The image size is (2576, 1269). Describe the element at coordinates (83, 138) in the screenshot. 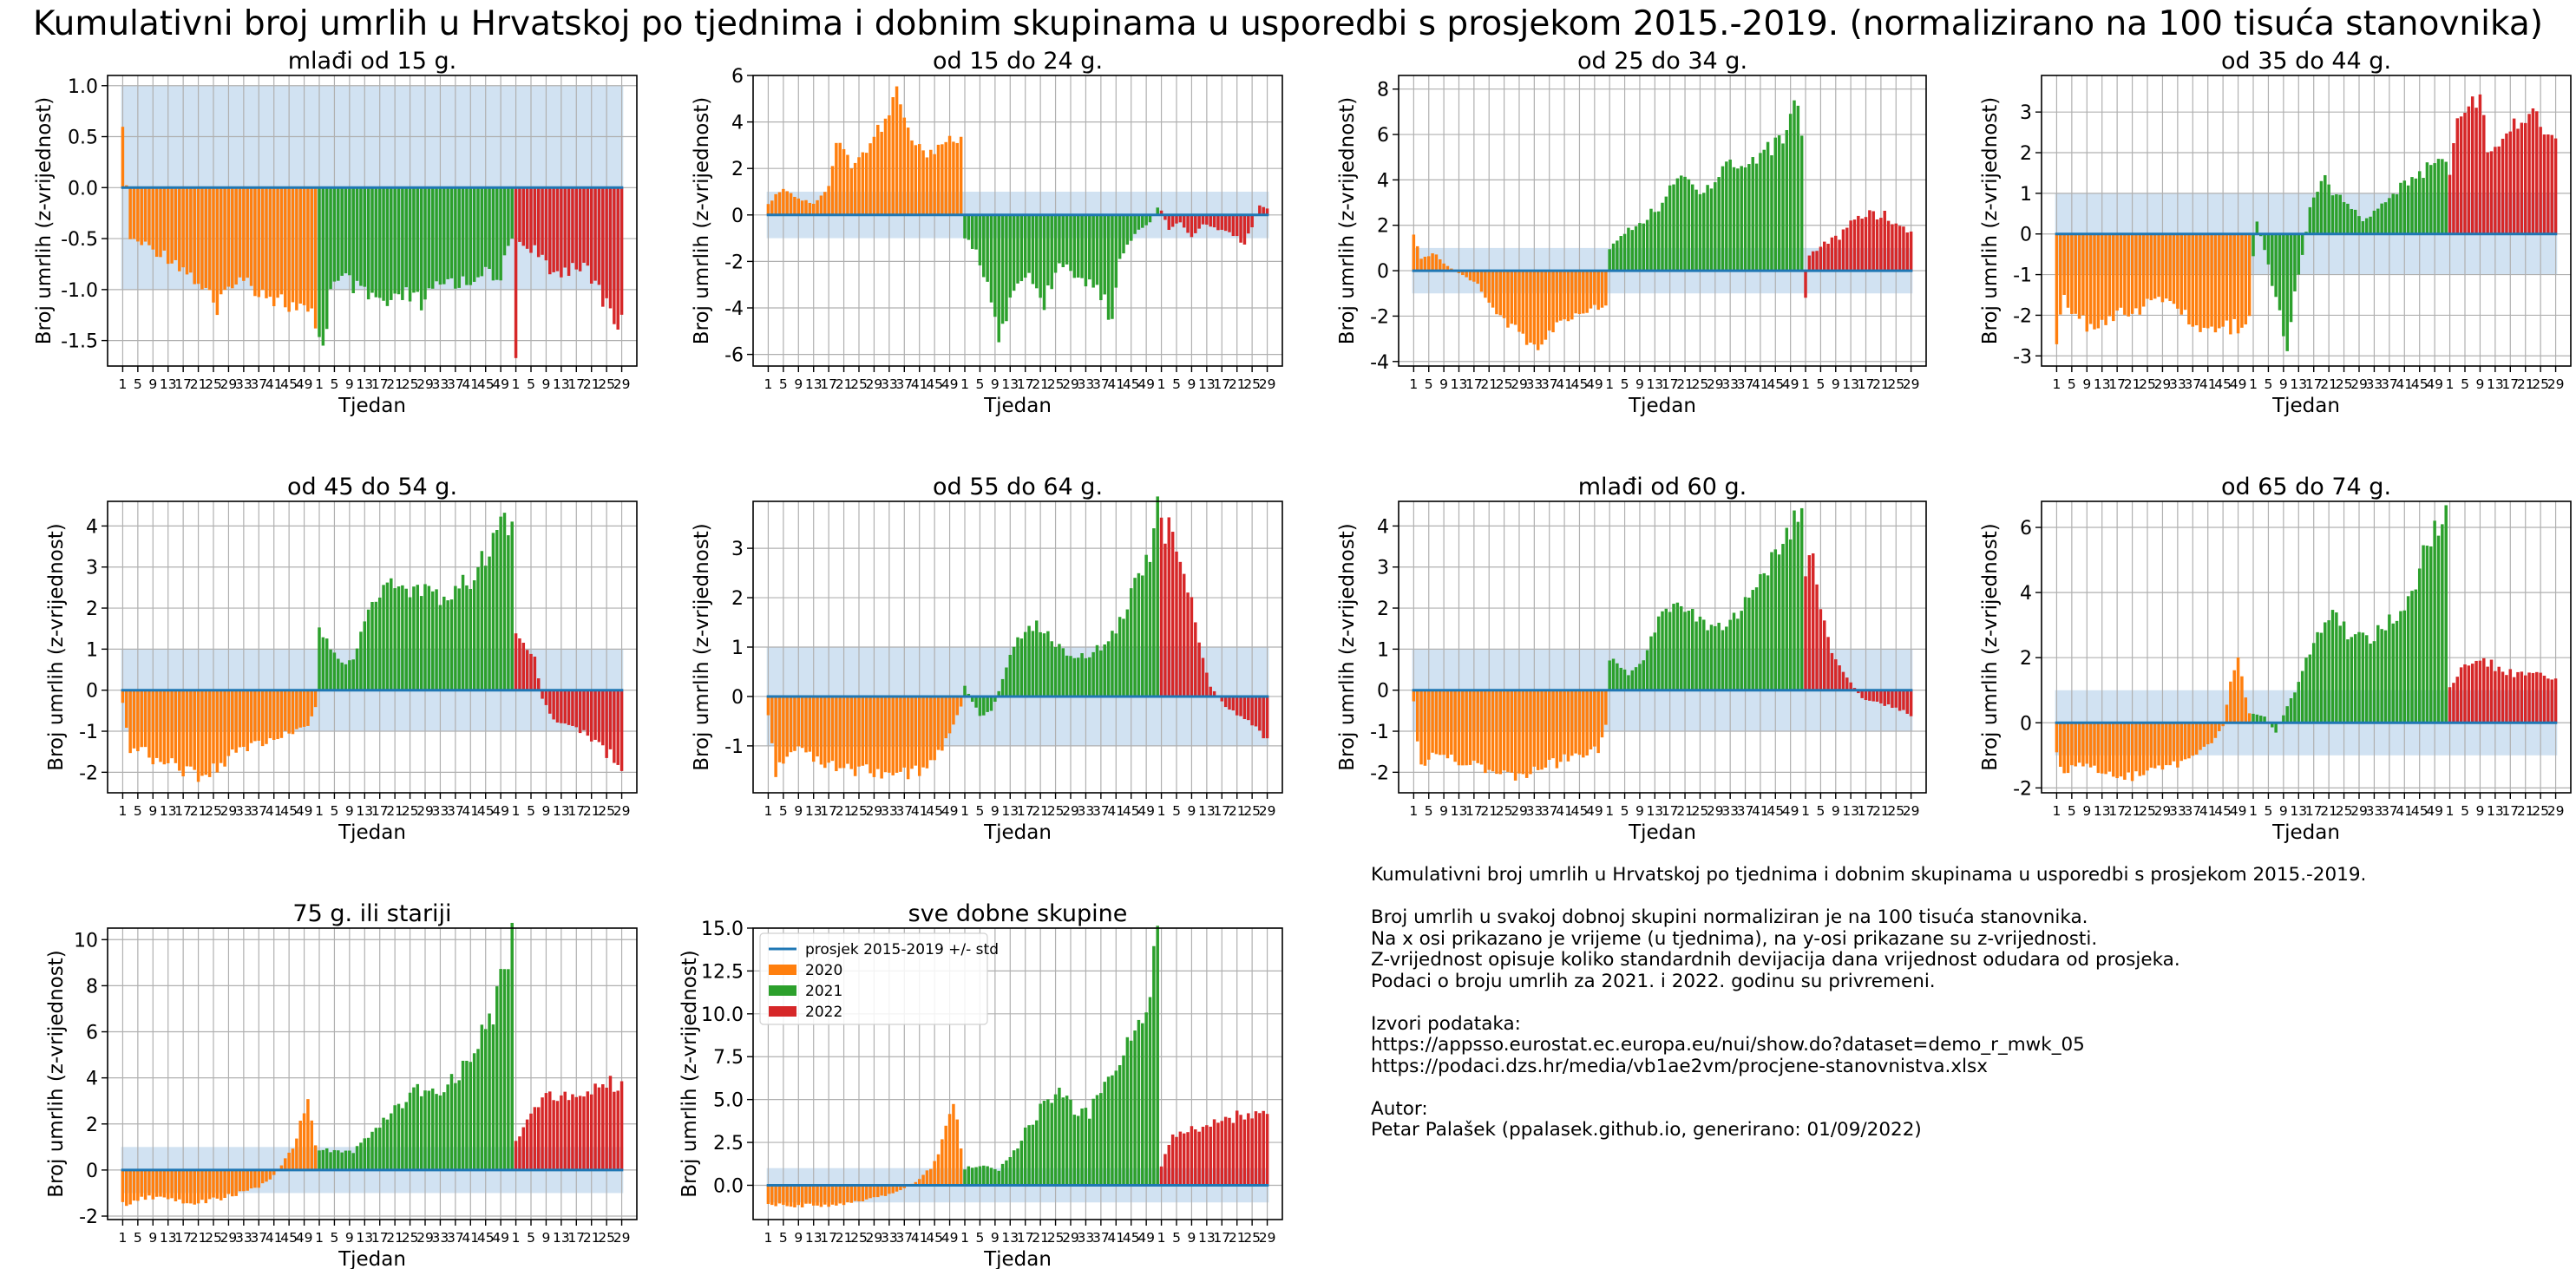

I see `y-tick-label: 0.5` at that location.